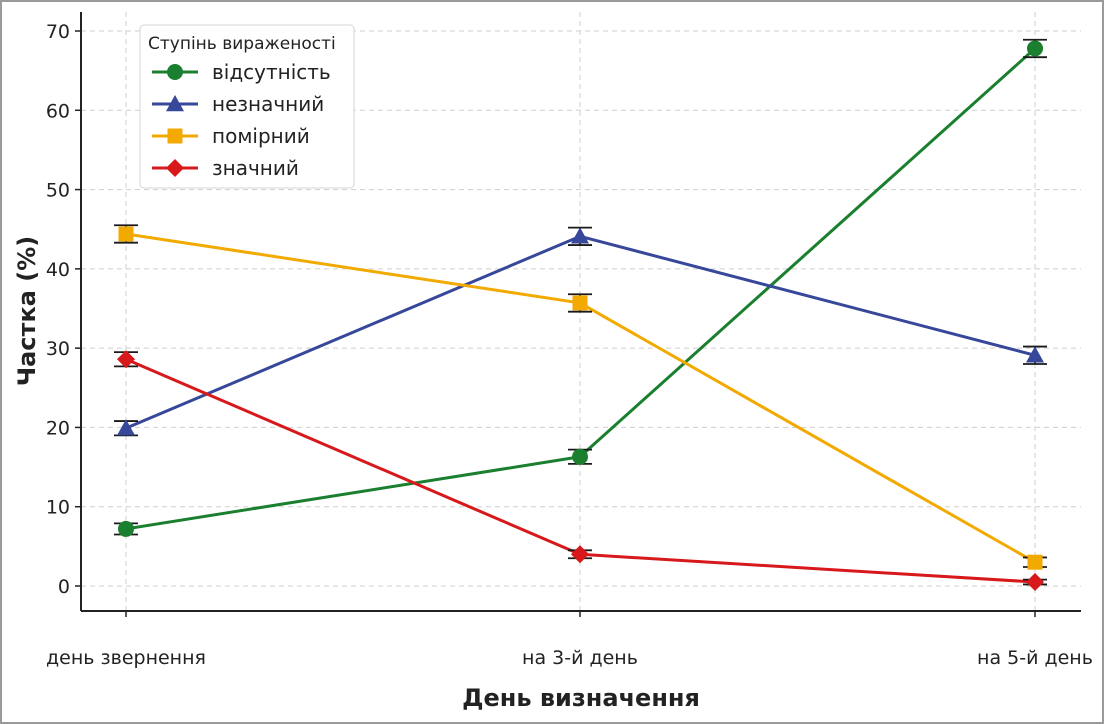  I want to click on y-tick-label: 0, so click(64, 587).